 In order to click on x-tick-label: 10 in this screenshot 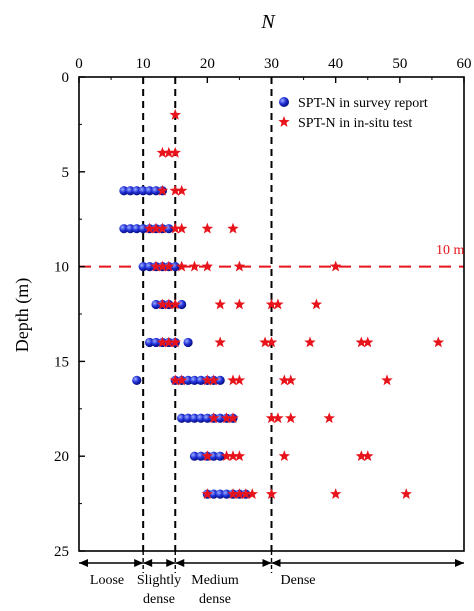, I will do `click(143, 64)`.